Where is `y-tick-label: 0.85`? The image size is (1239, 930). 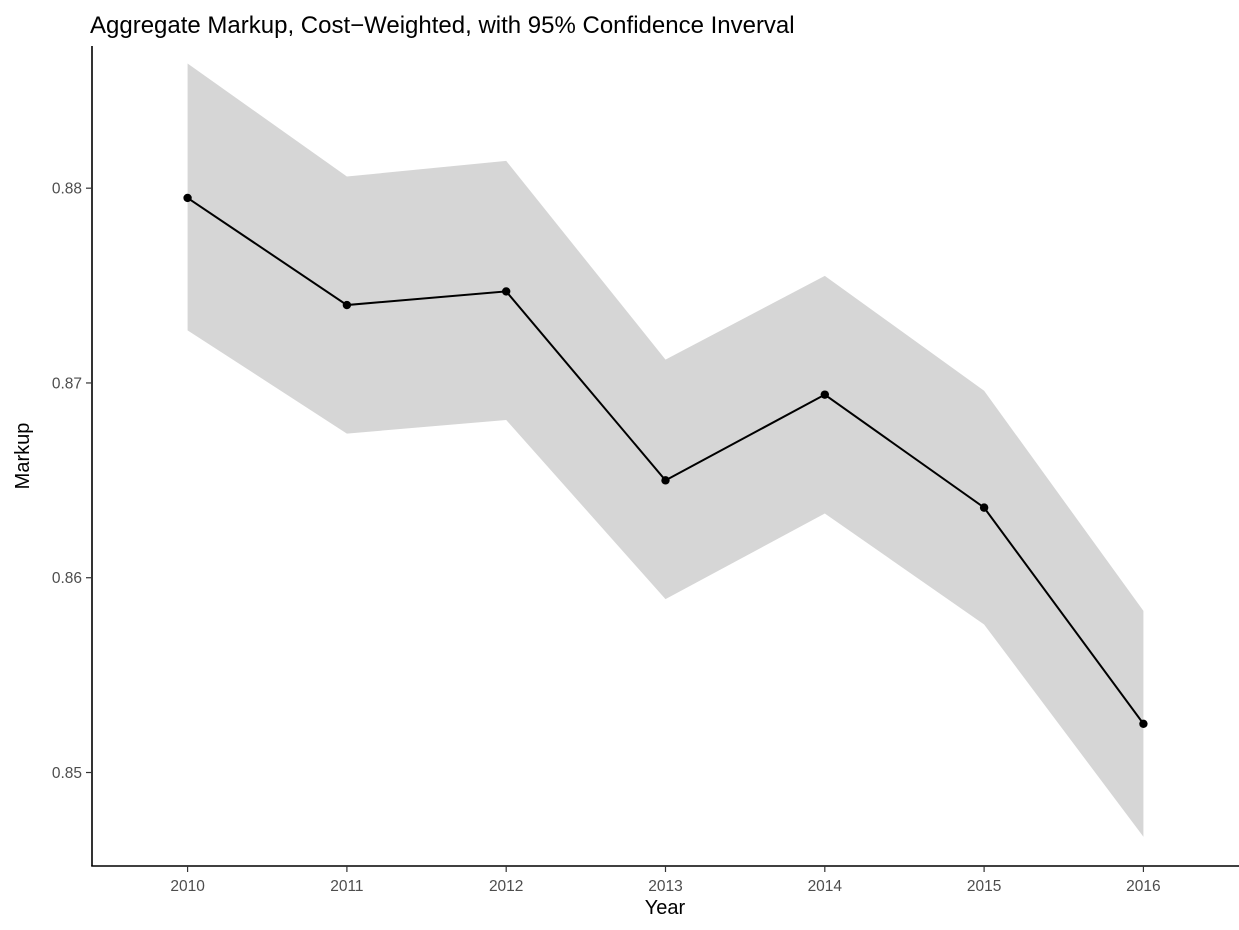
y-tick-label: 0.85 is located at coordinates (67, 773).